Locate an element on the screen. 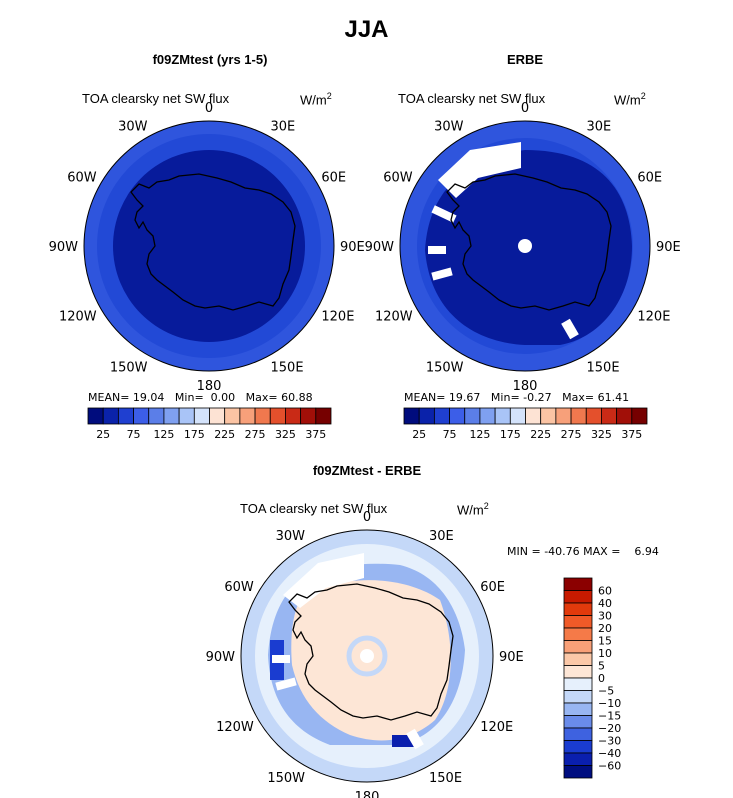 The image size is (733, 798). units-text: W/m is located at coordinates (313, 100).